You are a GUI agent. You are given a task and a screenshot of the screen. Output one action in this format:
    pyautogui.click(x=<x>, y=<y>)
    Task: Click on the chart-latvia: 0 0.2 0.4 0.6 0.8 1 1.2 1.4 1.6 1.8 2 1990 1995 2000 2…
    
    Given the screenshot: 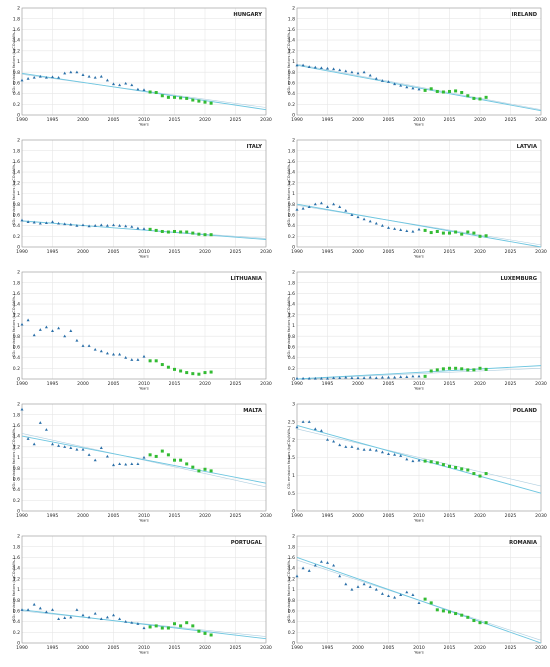 What is the action you would take?
    pyautogui.click(x=417, y=198)
    